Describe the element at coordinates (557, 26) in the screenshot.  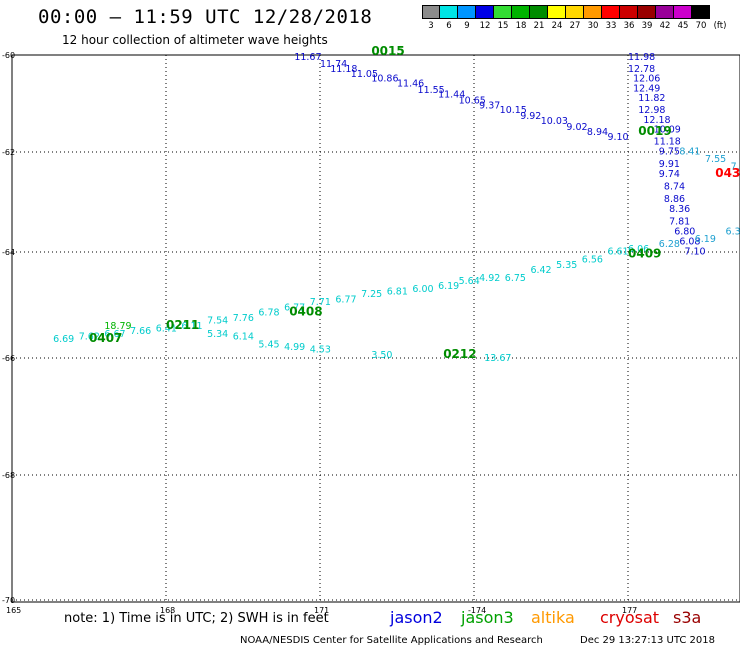
I see `legend-label: 24` at that location.